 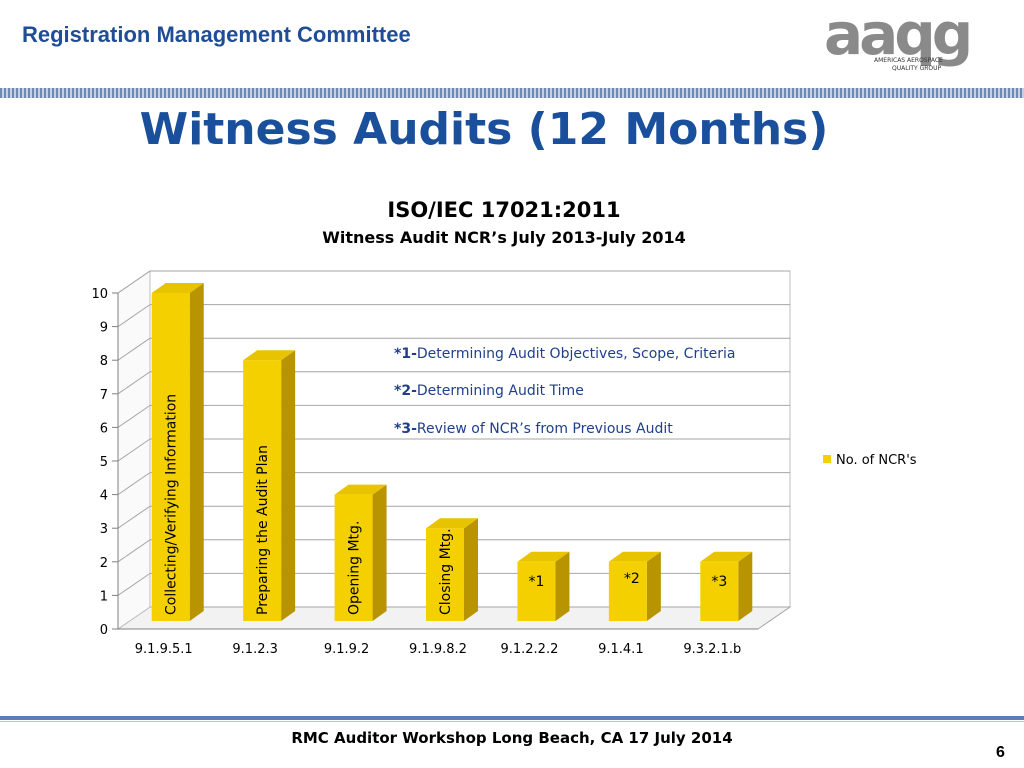 What do you see at coordinates (545, 429) in the screenshot?
I see `annotation-text: Review of NCR’s from Previous Audit` at bounding box center [545, 429].